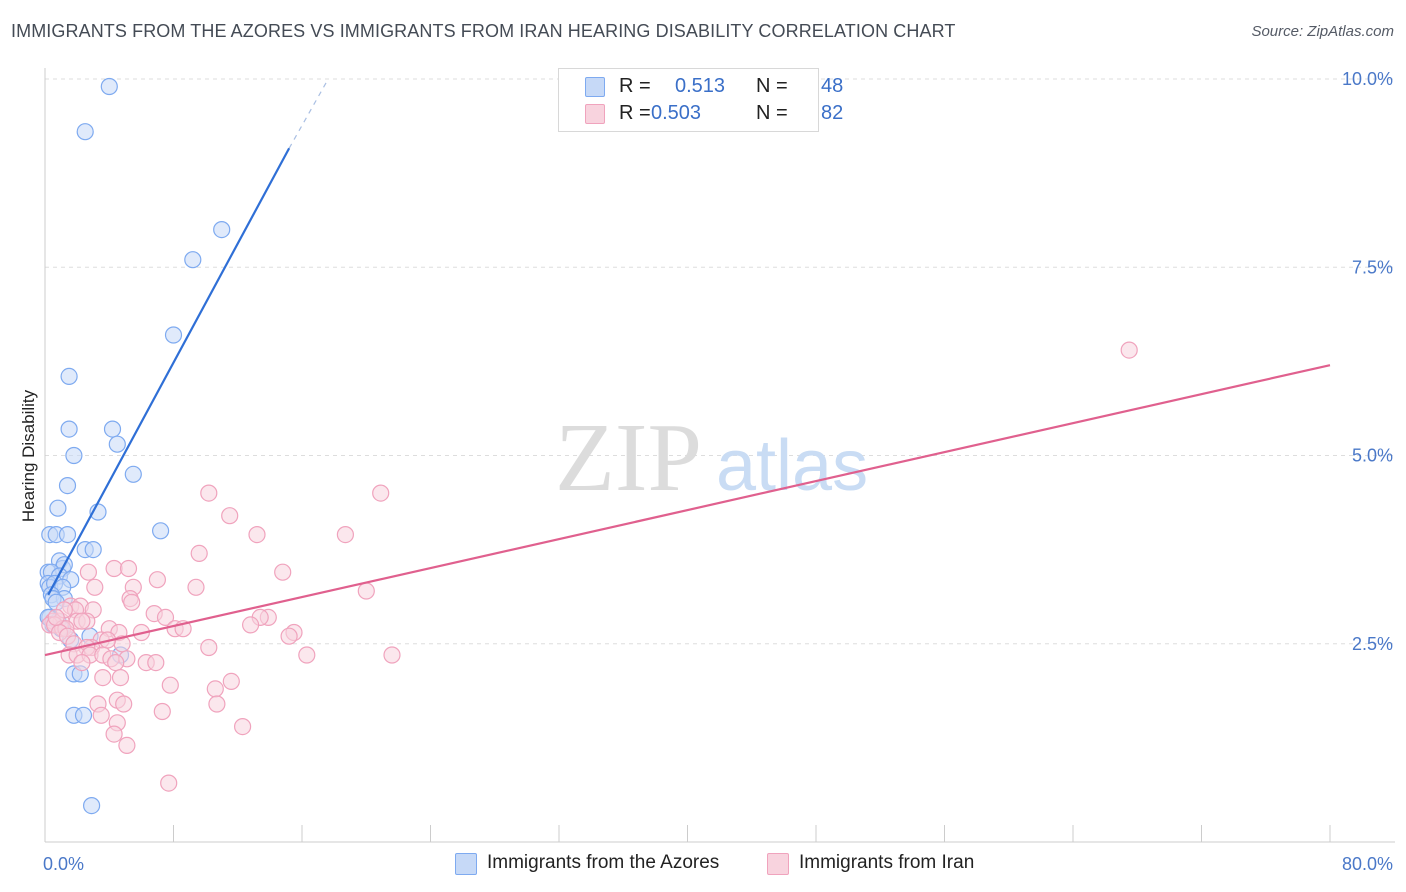 The height and width of the screenshot is (892, 1406). Describe the element at coordinates (28, 455) in the screenshot. I see `y-axis-title: Hearing Disability` at that location.